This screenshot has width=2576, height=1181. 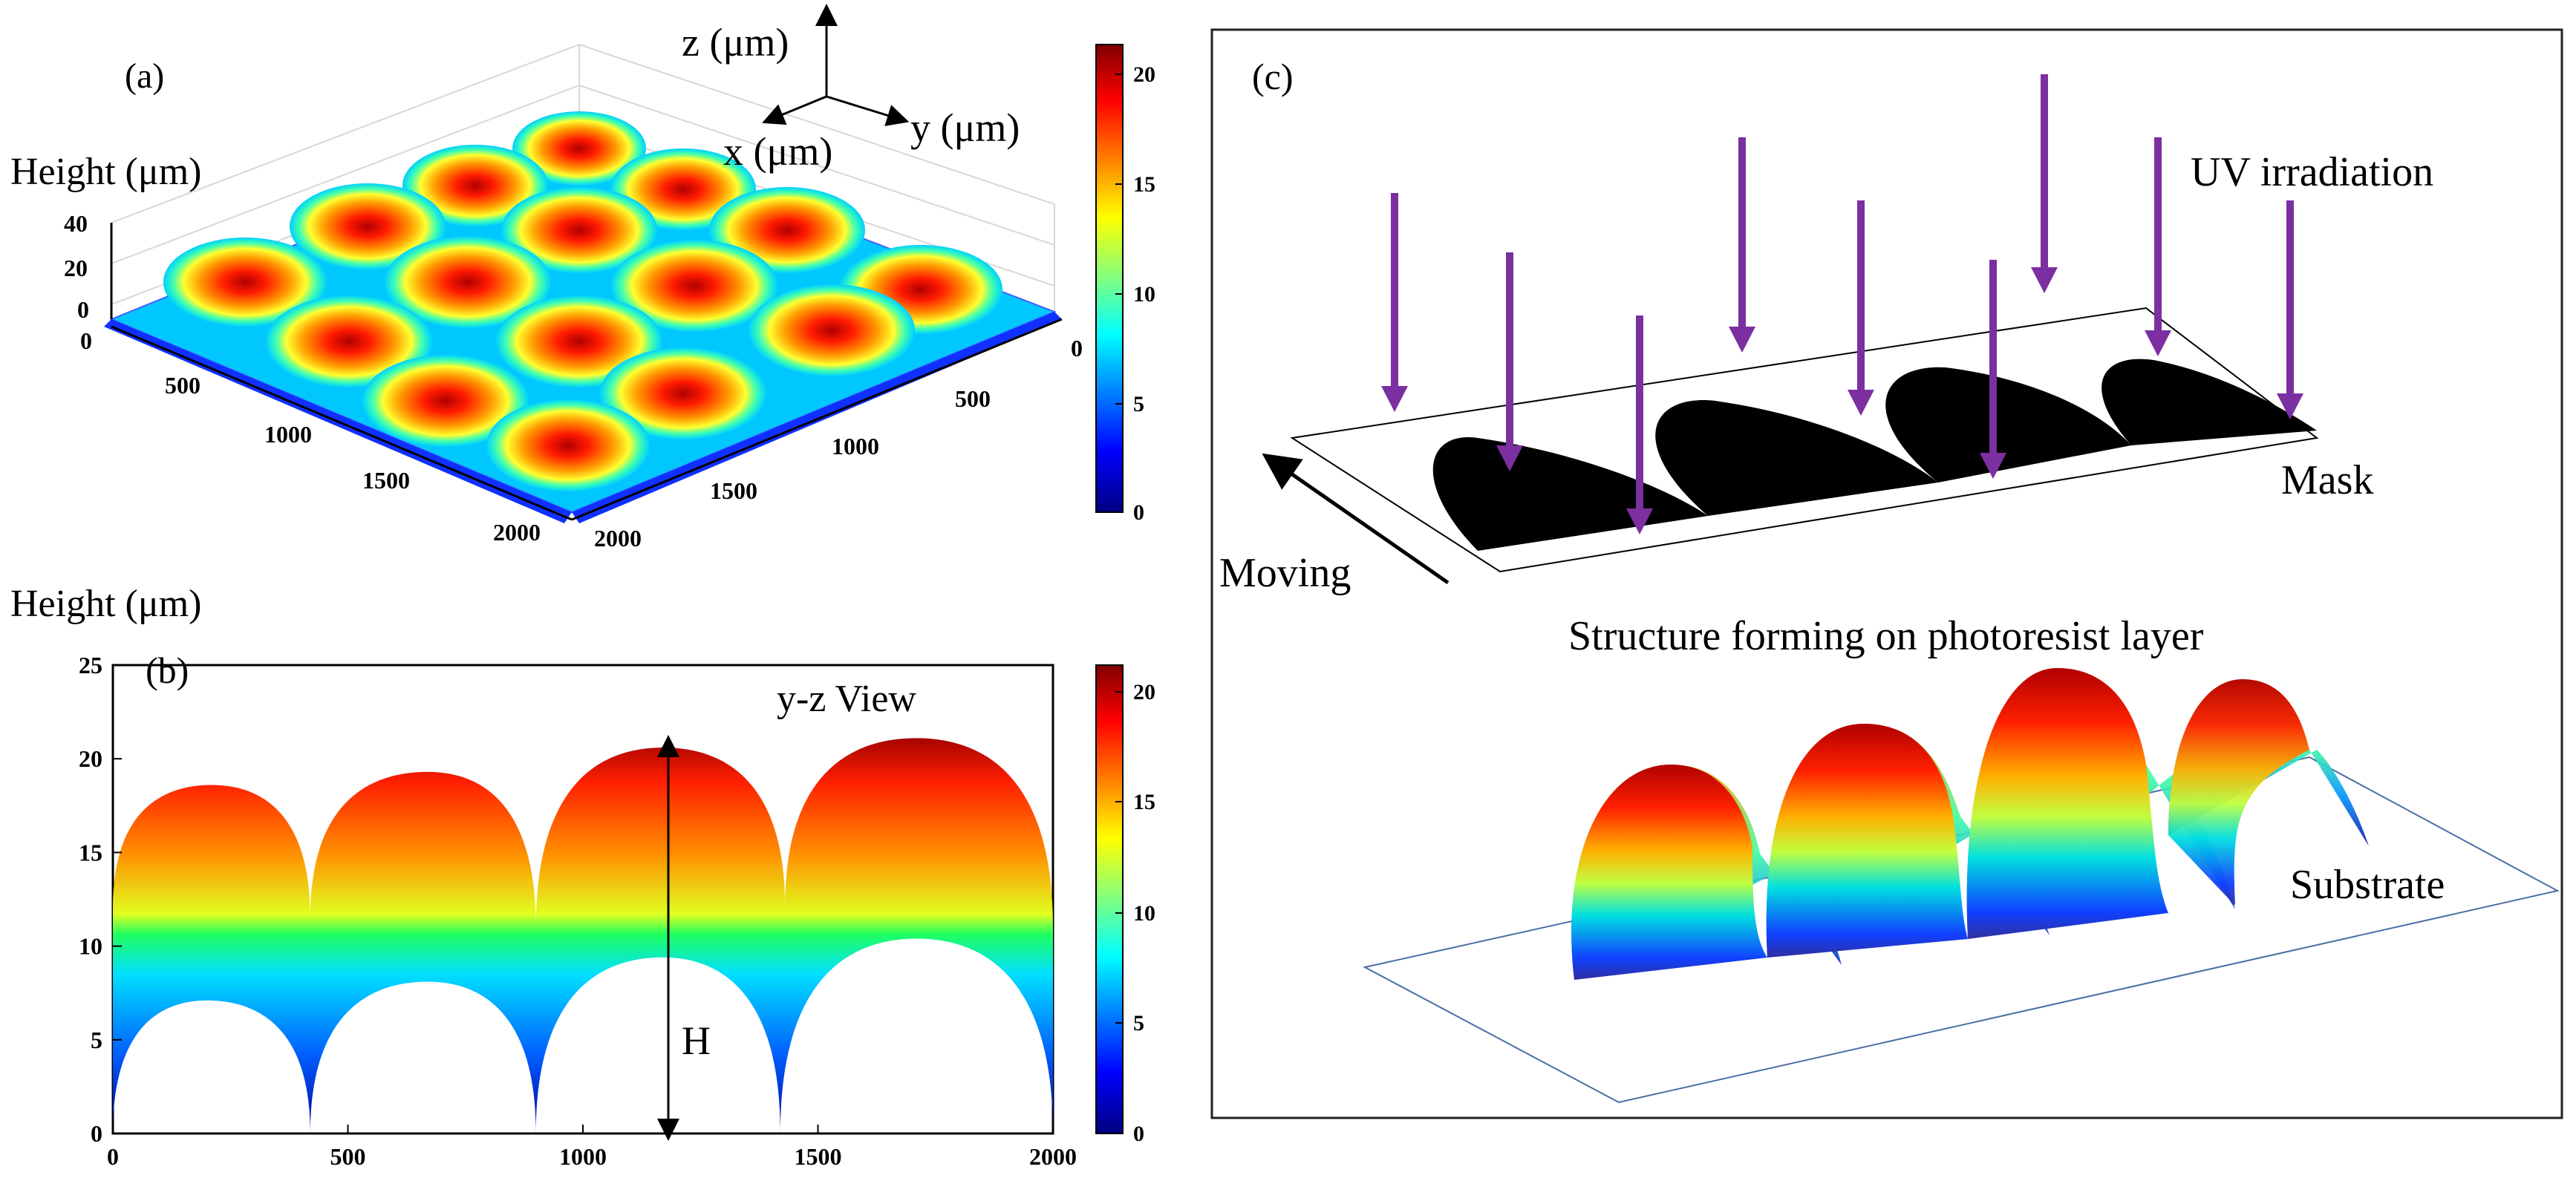 I want to click on x-tick: 500, so click(x=182, y=386).